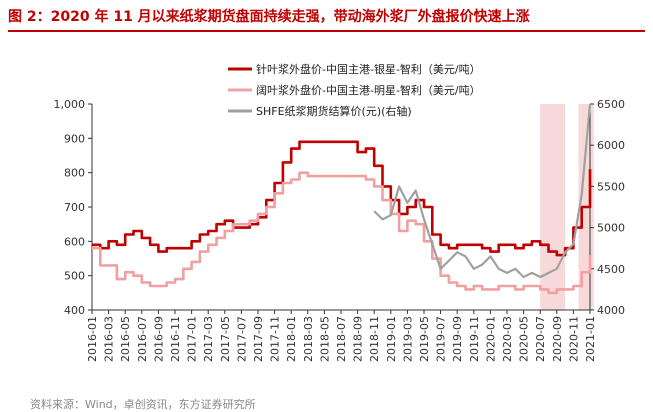 The image size is (653, 412). Describe the element at coordinates (424, 339) in the screenshot. I see `x-tick-label: 2019-05` at that location.